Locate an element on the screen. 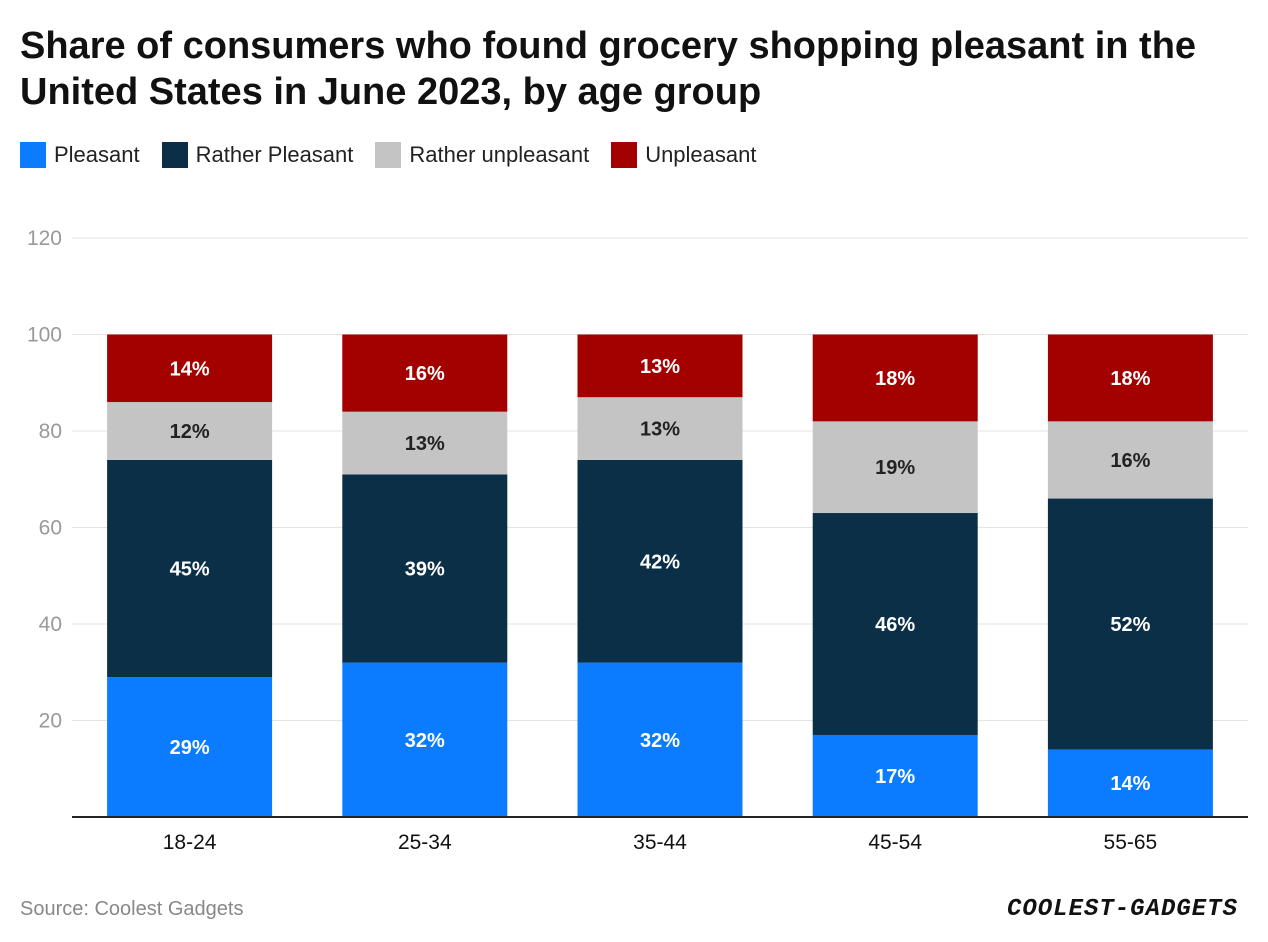 The width and height of the screenshot is (1268, 942). legend-swatch-pleasant is located at coordinates (33, 155).